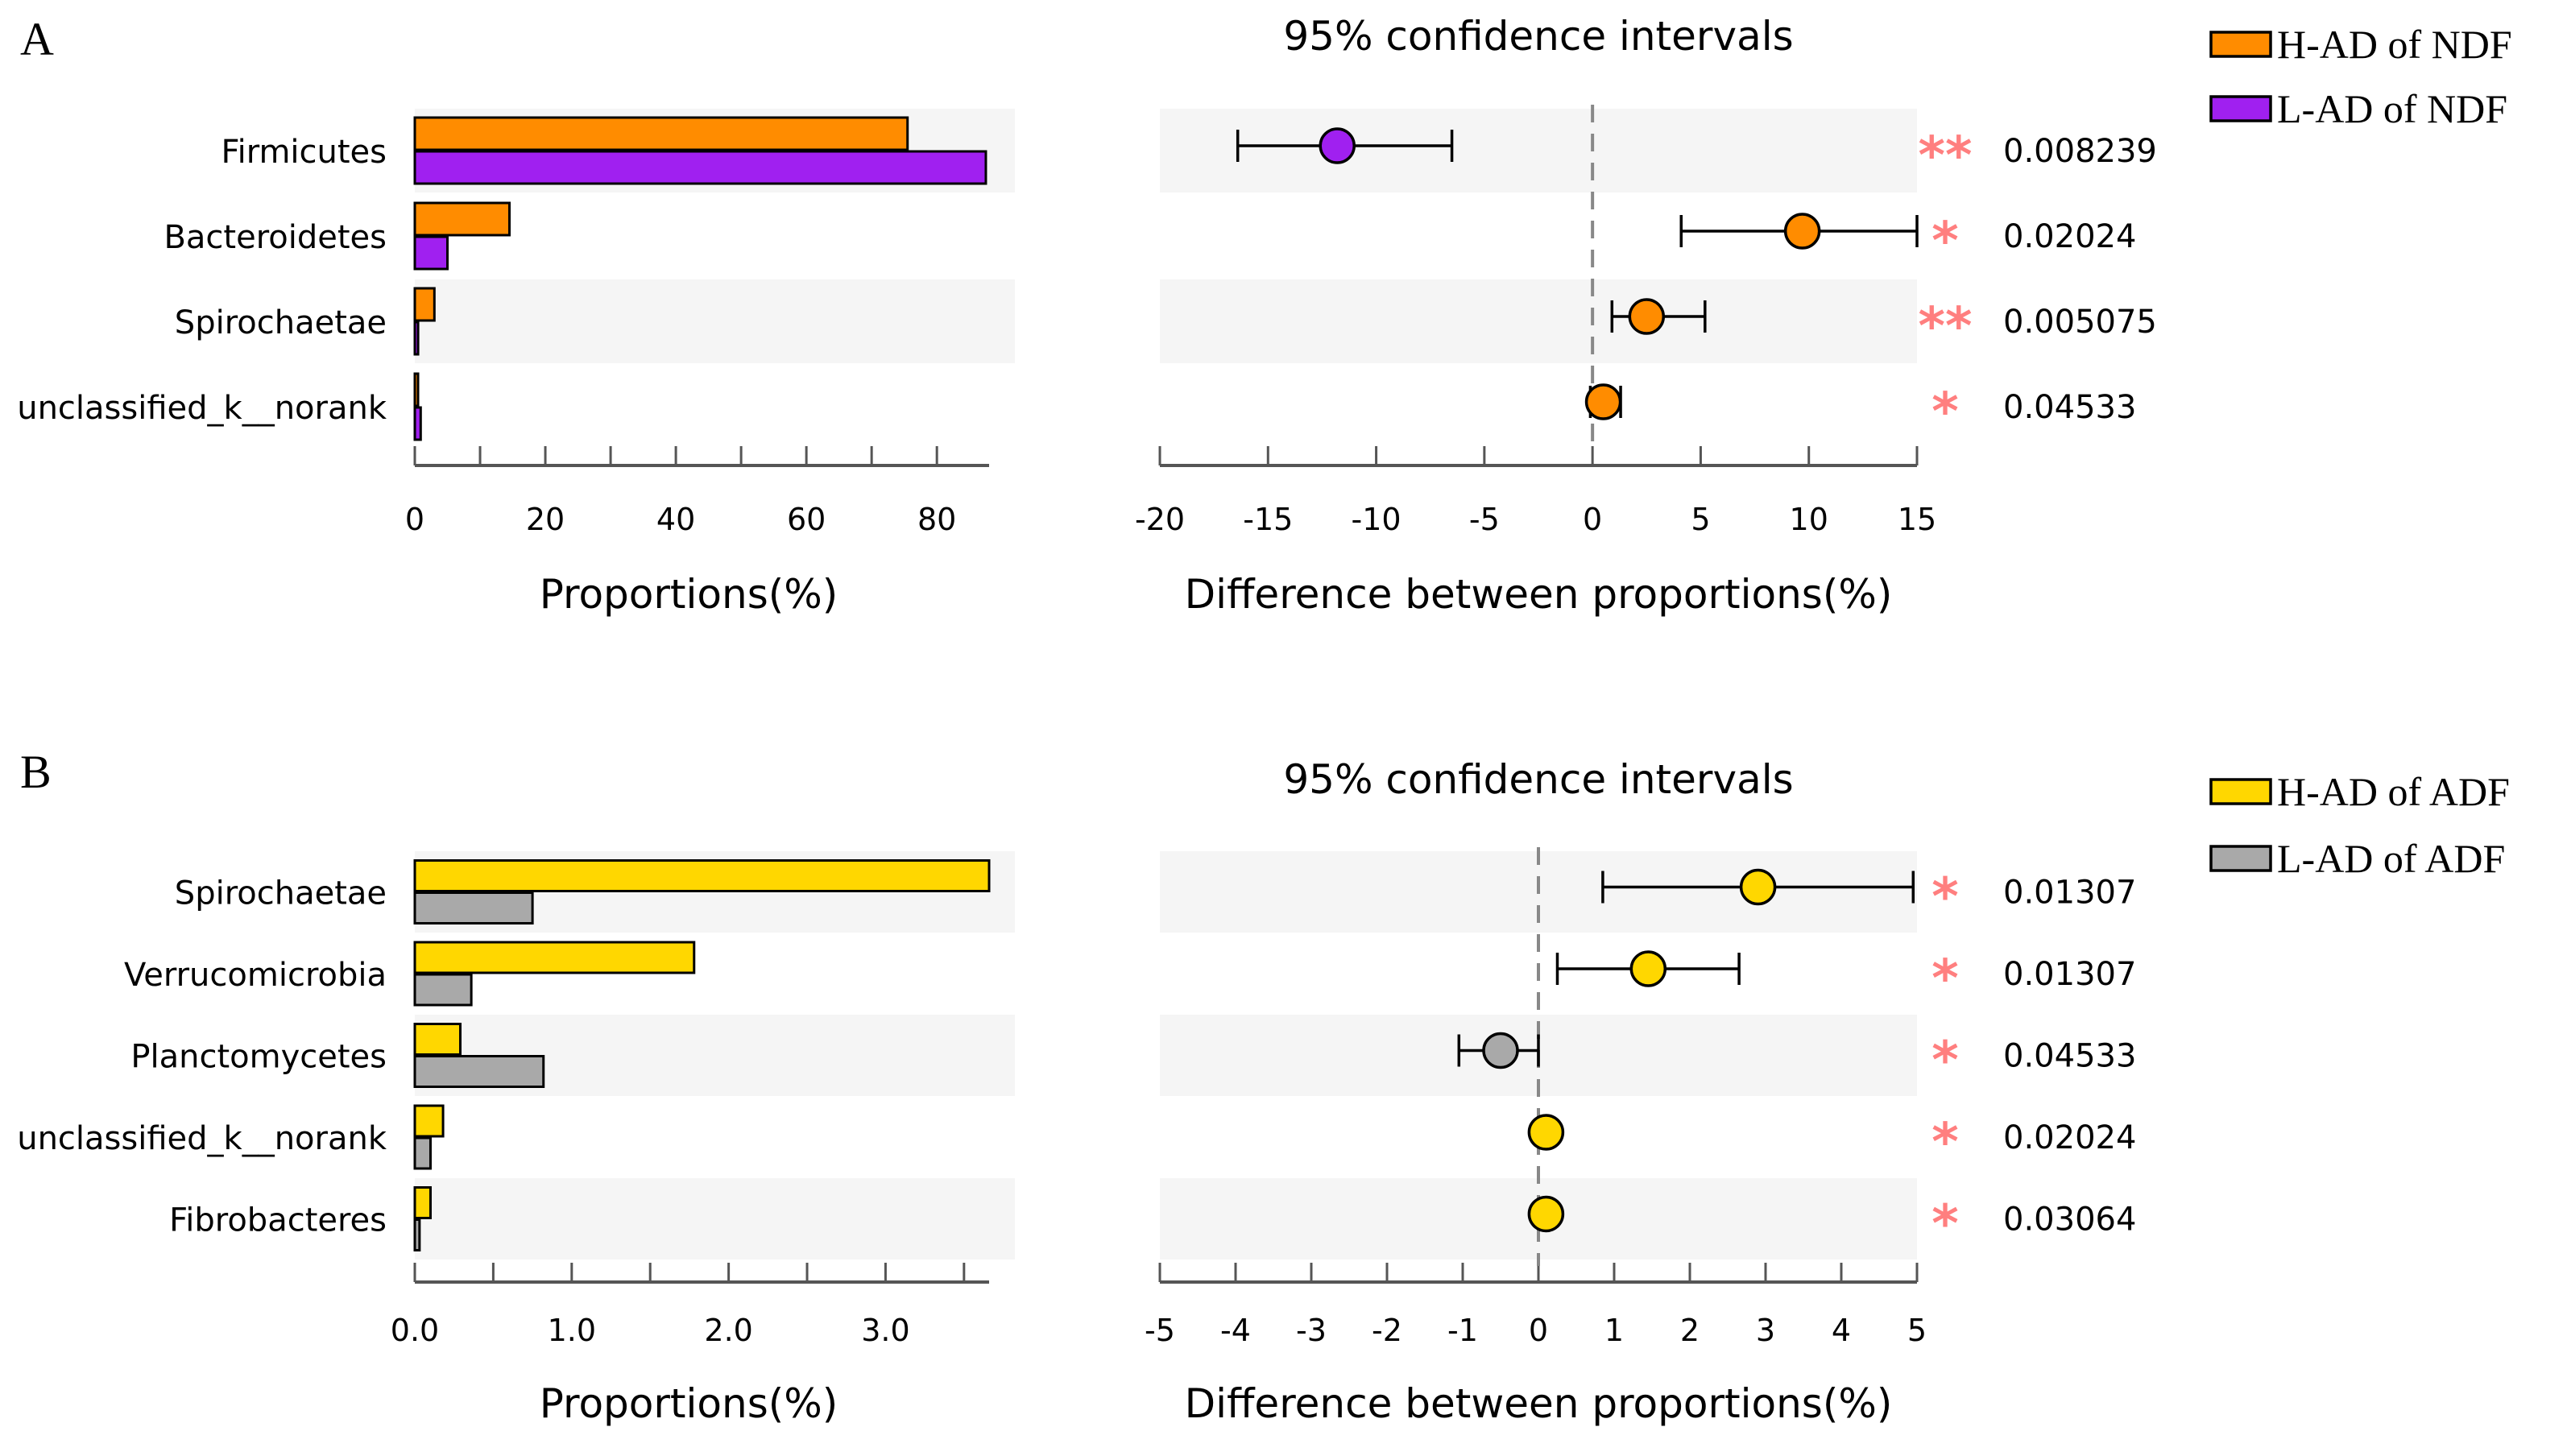 The width and height of the screenshot is (2567, 1456). What do you see at coordinates (675, 519) in the screenshot?
I see `bar-x-tick-label: 40` at bounding box center [675, 519].